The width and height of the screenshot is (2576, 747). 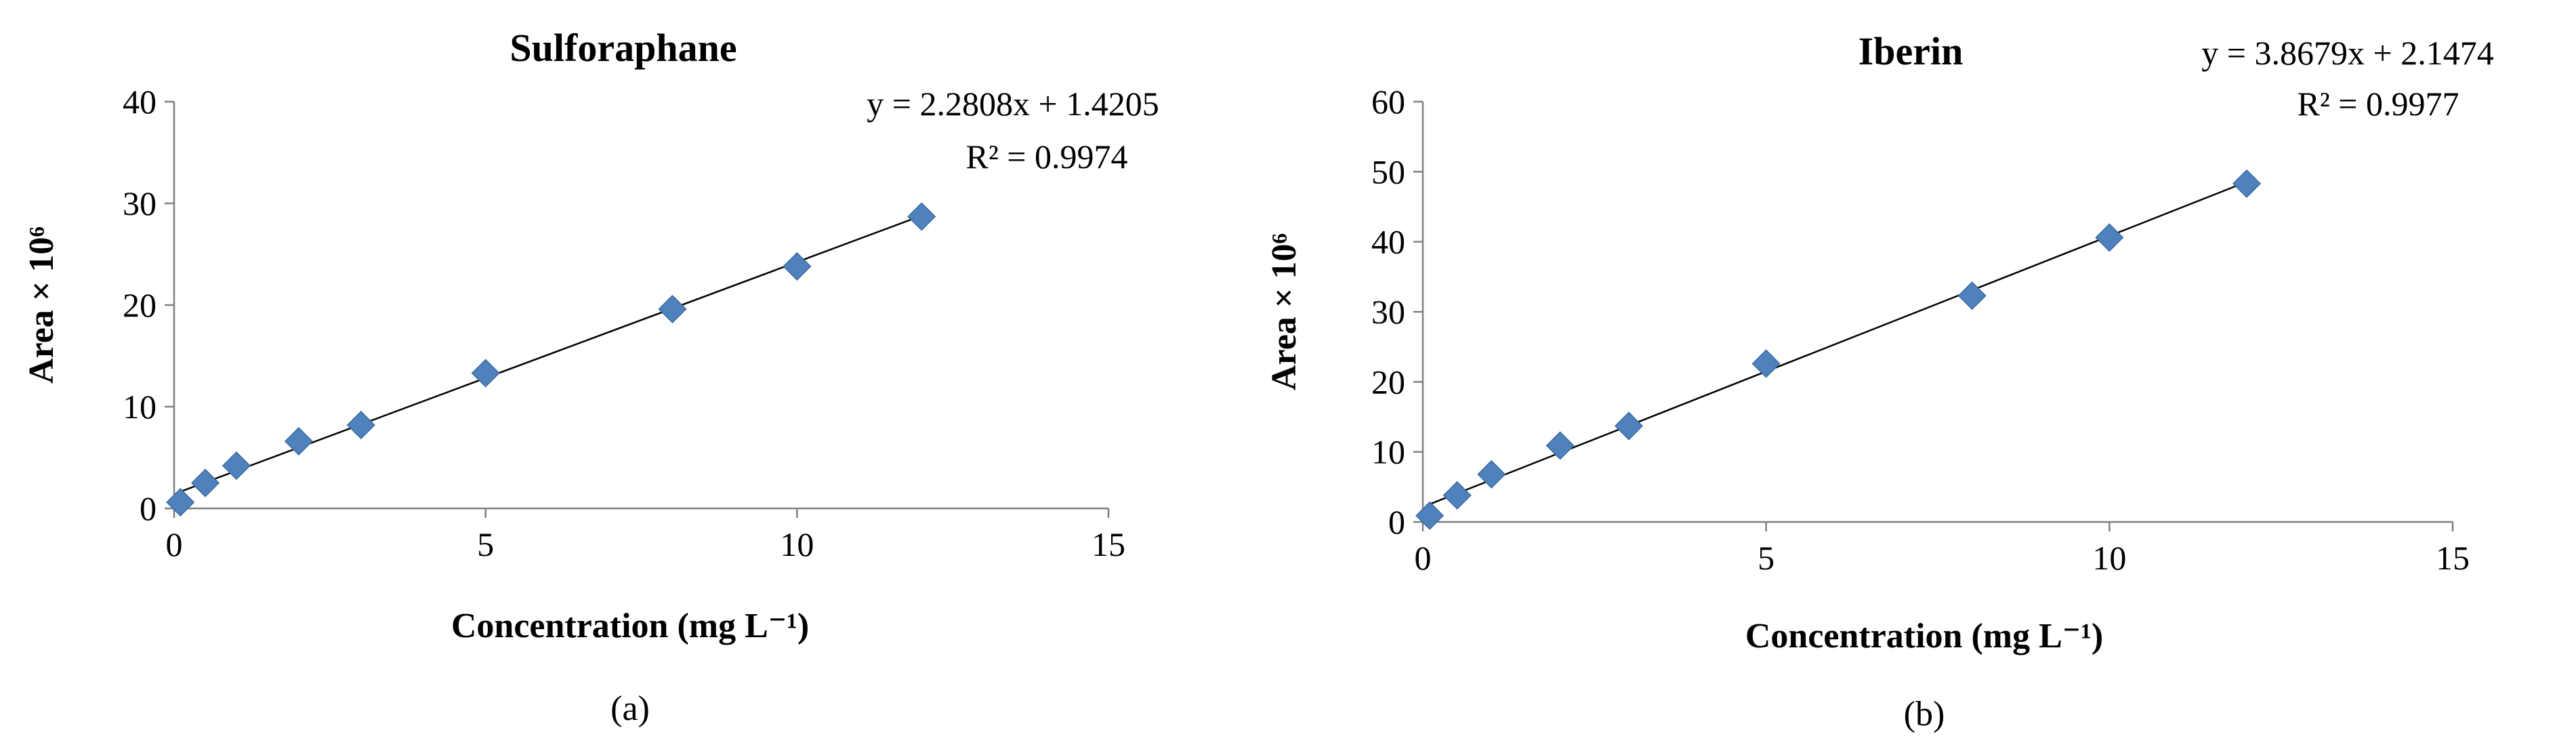 I want to click on data-points-layer, so click(x=551, y=359).